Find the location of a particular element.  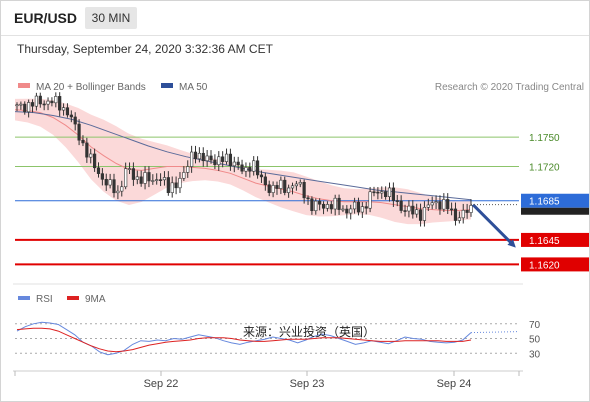

x-tick-label: Sep 22 is located at coordinates (161, 384).